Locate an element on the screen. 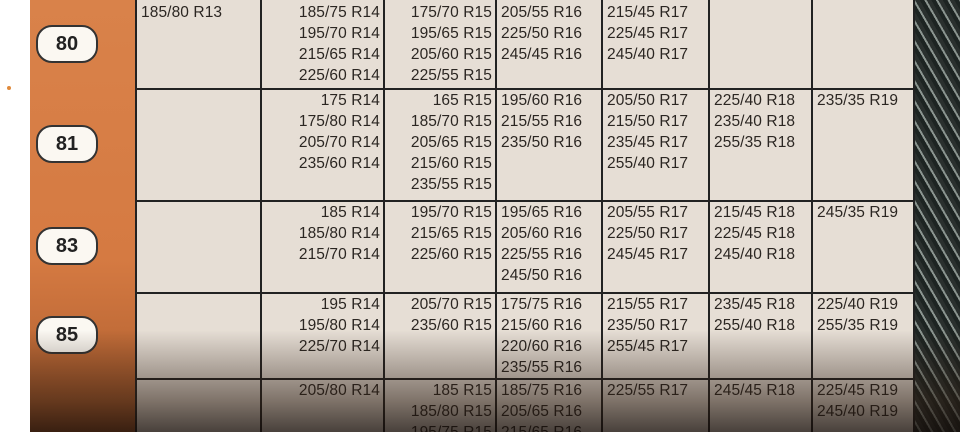  size-cell-R19 is located at coordinates (864, 44).